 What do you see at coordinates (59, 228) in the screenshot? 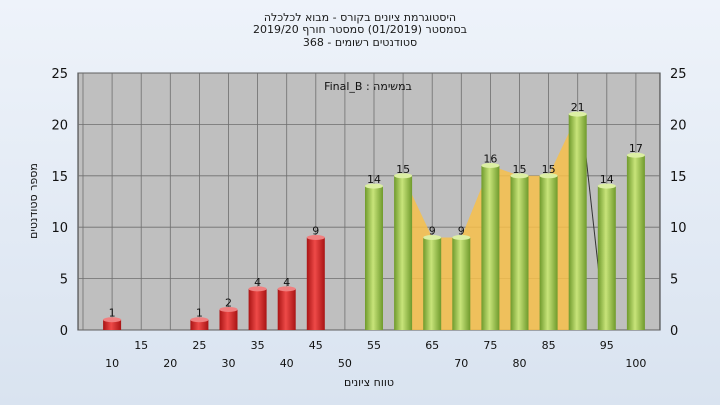
I see `y-tick-label-left: 10` at bounding box center [59, 228].